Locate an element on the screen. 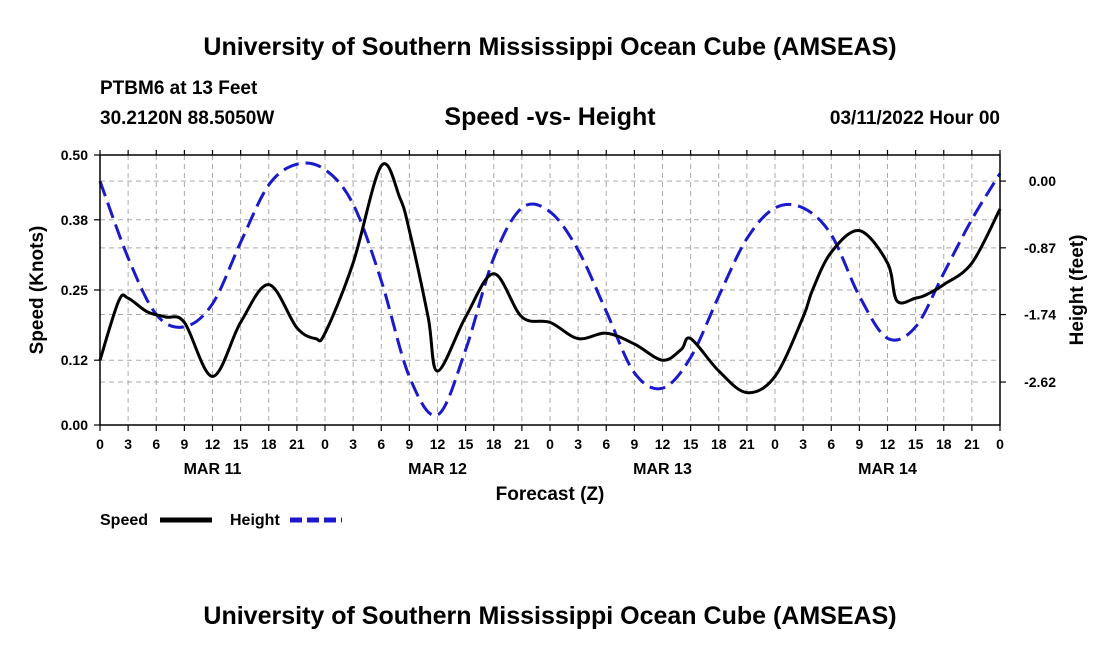 This screenshot has height=650, width=1100. x-date-label: MAR 14 is located at coordinates (887, 469).